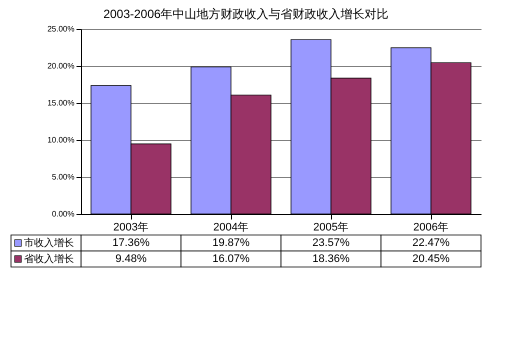 Image resolution: width=517 pixels, height=340 pixels. What do you see at coordinates (131, 228) in the screenshot?
I see `x-tick-label: 2003年` at bounding box center [131, 228].